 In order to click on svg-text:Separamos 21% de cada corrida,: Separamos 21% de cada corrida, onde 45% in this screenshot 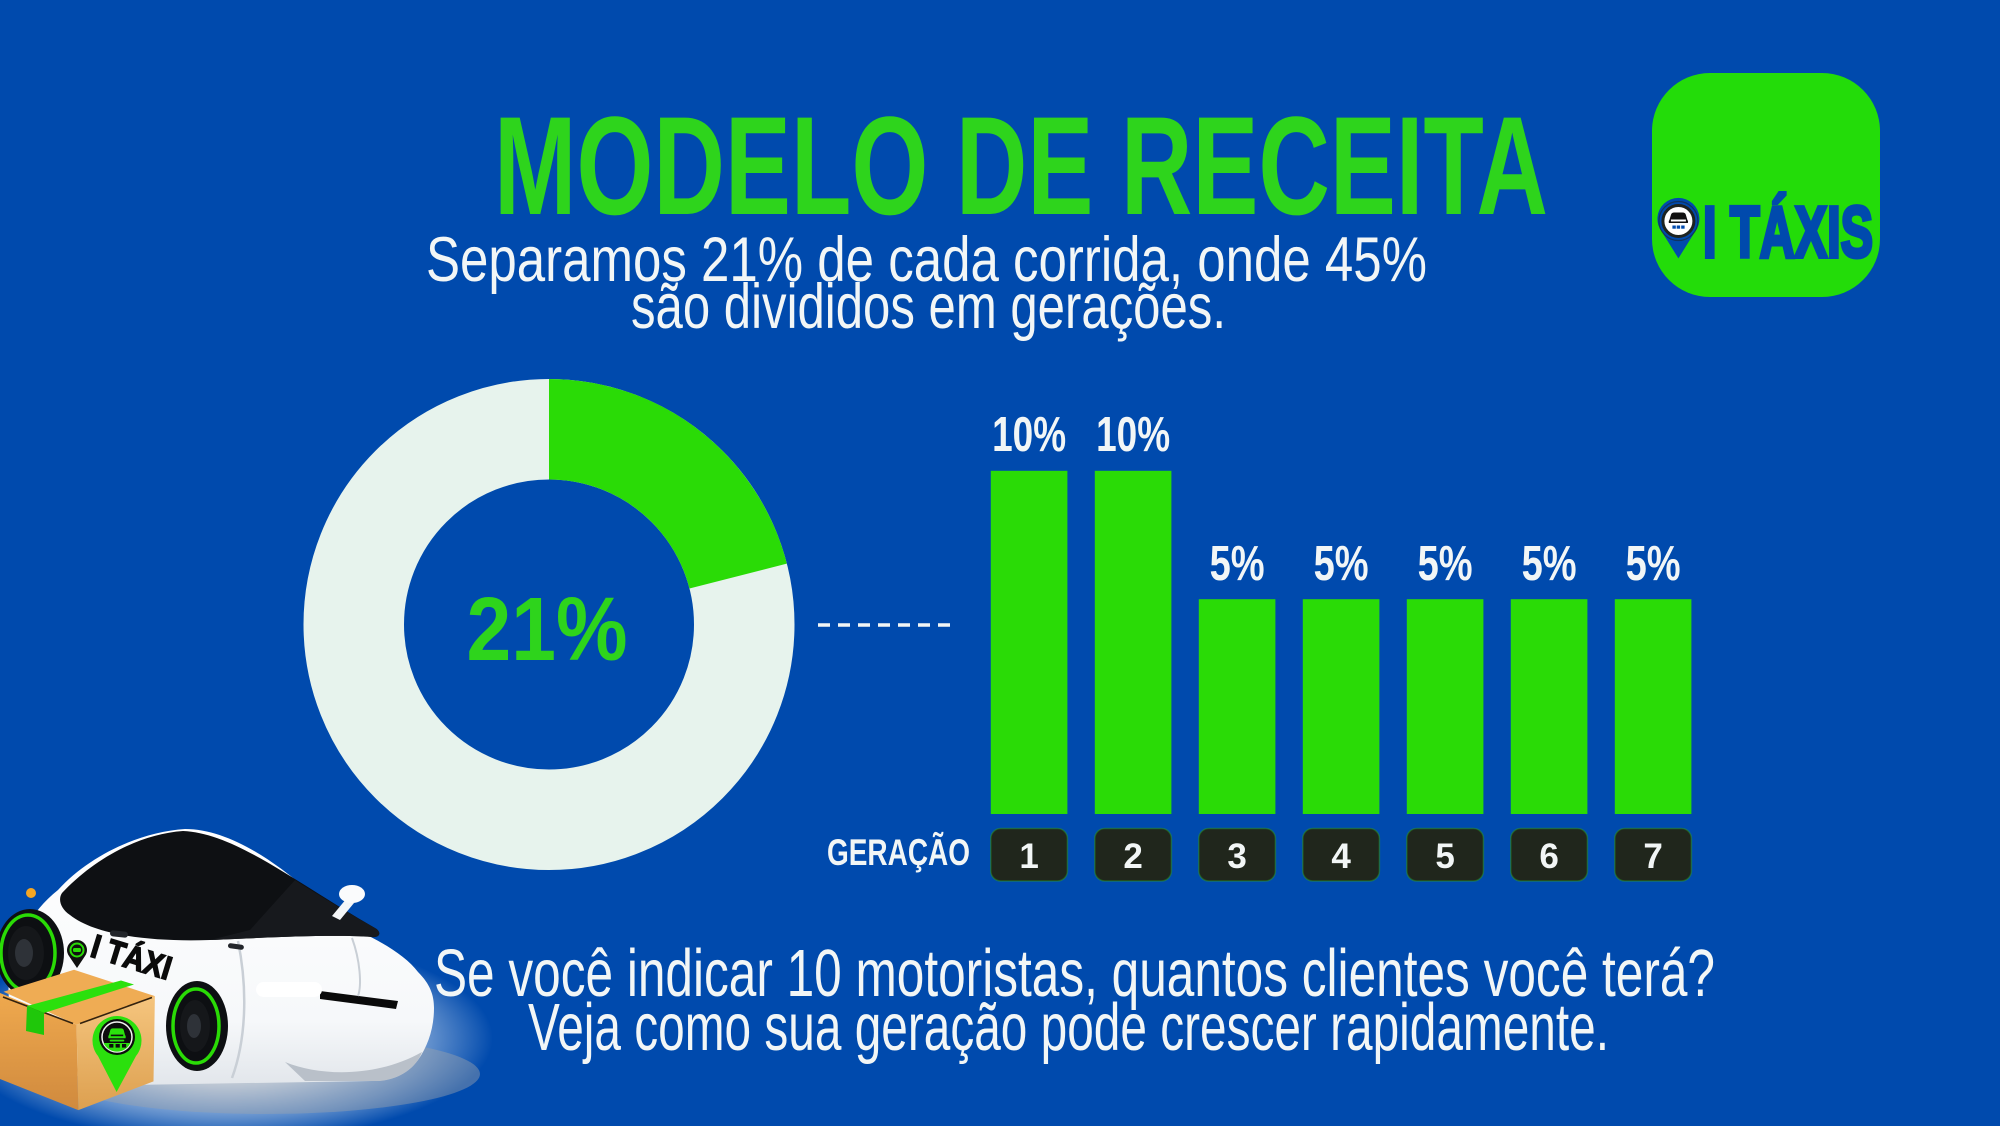, I will do `click(926, 260)`.